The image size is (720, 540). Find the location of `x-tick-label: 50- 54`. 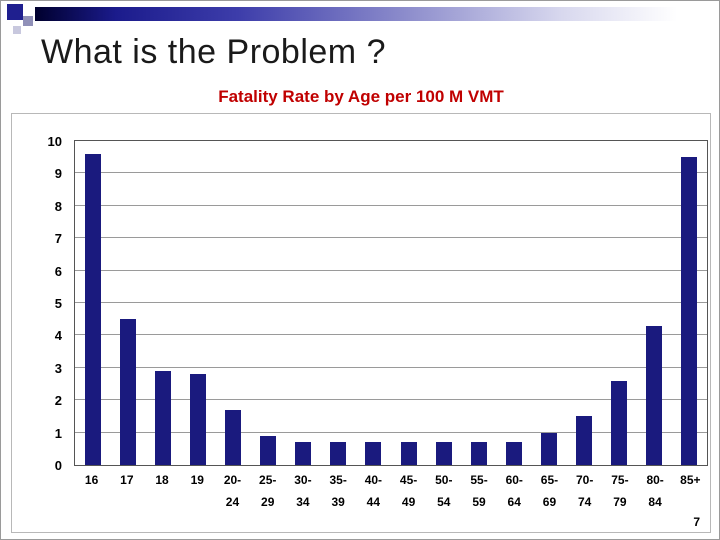

x-tick-label: 50- 54 is located at coordinates (444, 491).